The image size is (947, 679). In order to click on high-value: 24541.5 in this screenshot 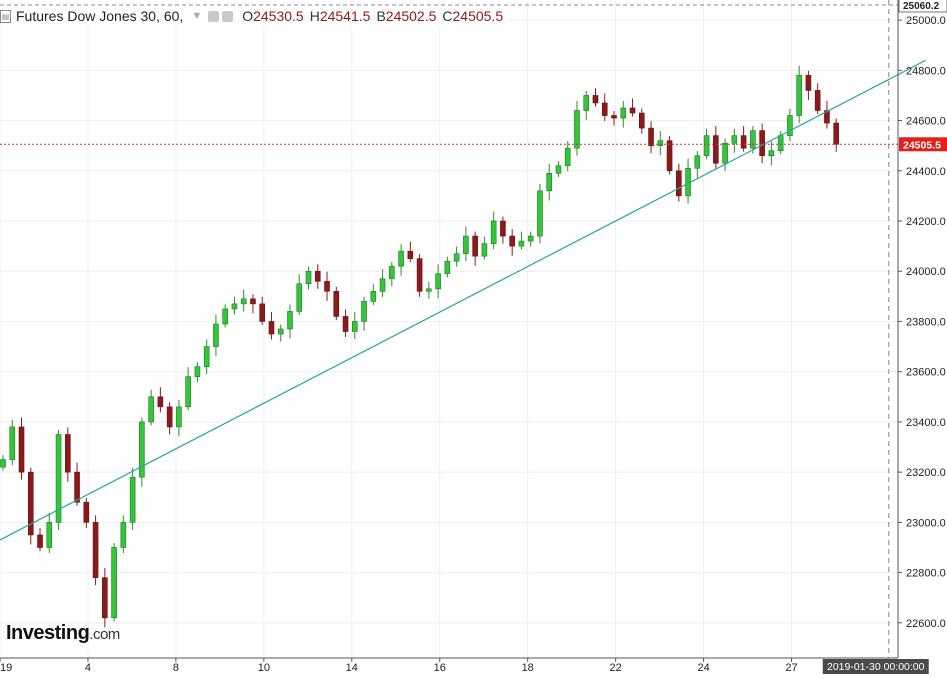, I will do `click(345, 16)`.